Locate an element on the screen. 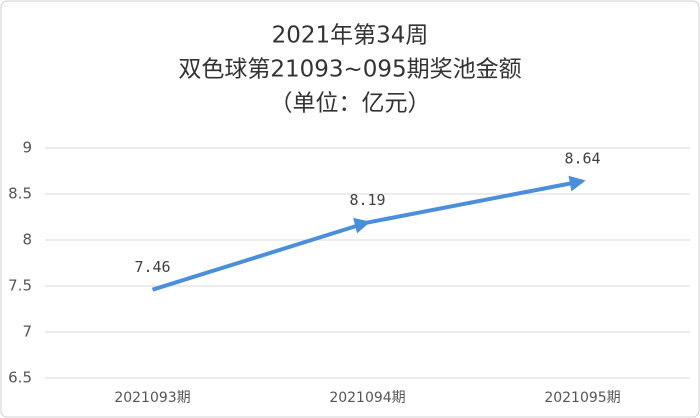 This screenshot has width=700, height=418. y-tick-label: 7 is located at coordinates (27, 332).